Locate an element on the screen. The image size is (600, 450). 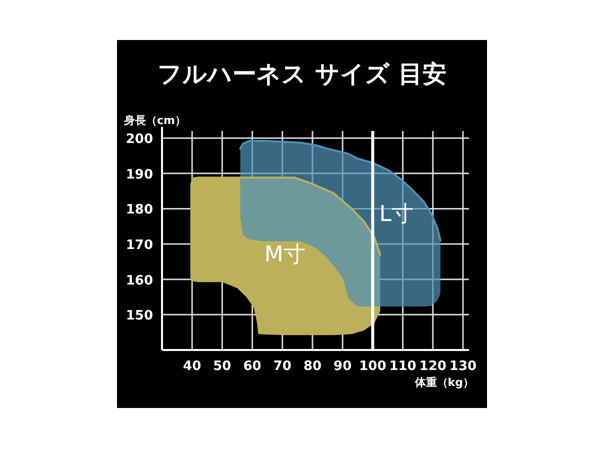
y-tick-label: 160 is located at coordinates (139, 280).